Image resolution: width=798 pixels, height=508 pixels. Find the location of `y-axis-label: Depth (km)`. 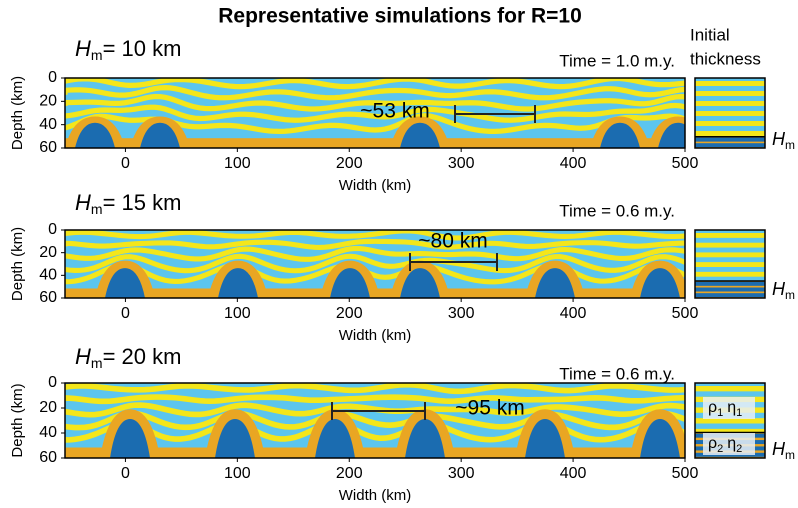

y-axis-label: Depth (km) is located at coordinates (17, 113).